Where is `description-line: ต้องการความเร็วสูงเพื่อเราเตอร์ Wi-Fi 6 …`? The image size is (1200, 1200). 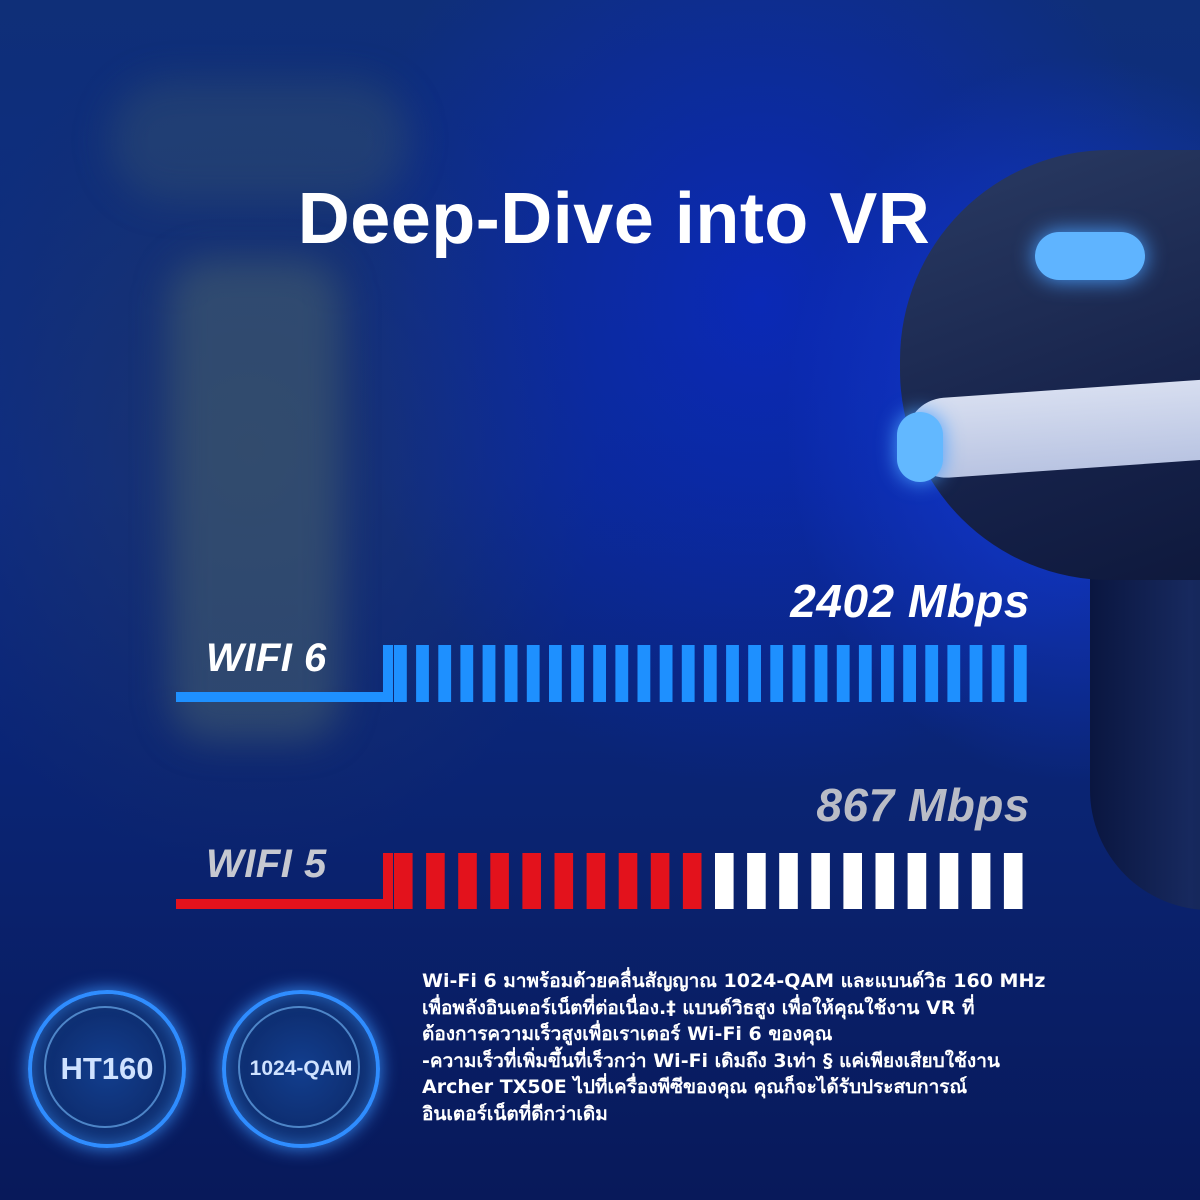
description-line: ต้องการความเร็วสูงเพื่อเราเตอร์ Wi-Fi 6 … is located at coordinates (627, 1034).